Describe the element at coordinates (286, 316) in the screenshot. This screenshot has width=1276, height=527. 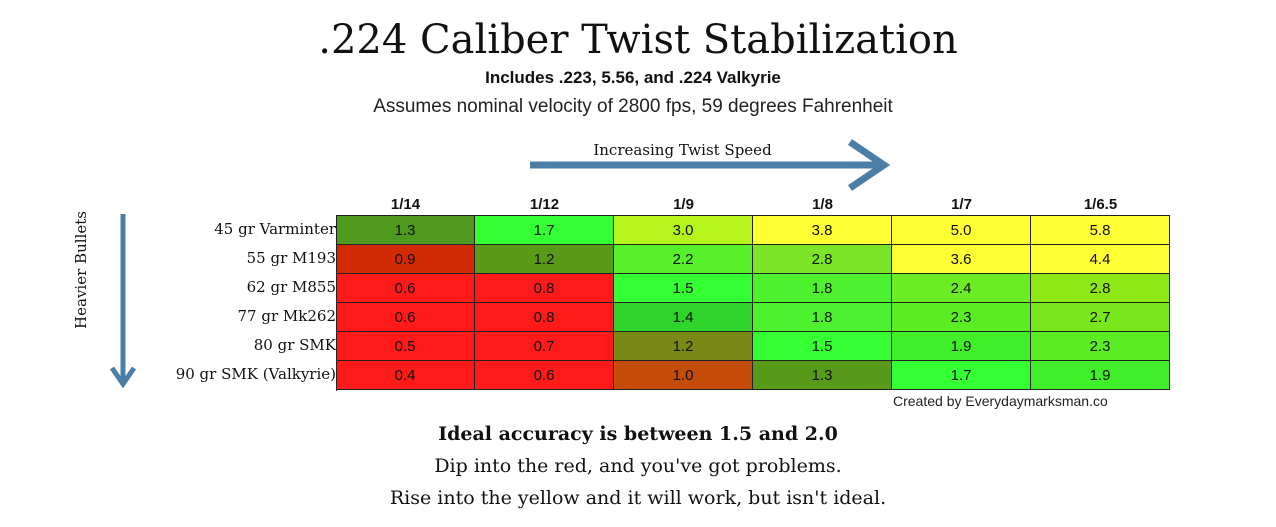
I see `row-header: 77 gr Mk262` at that location.